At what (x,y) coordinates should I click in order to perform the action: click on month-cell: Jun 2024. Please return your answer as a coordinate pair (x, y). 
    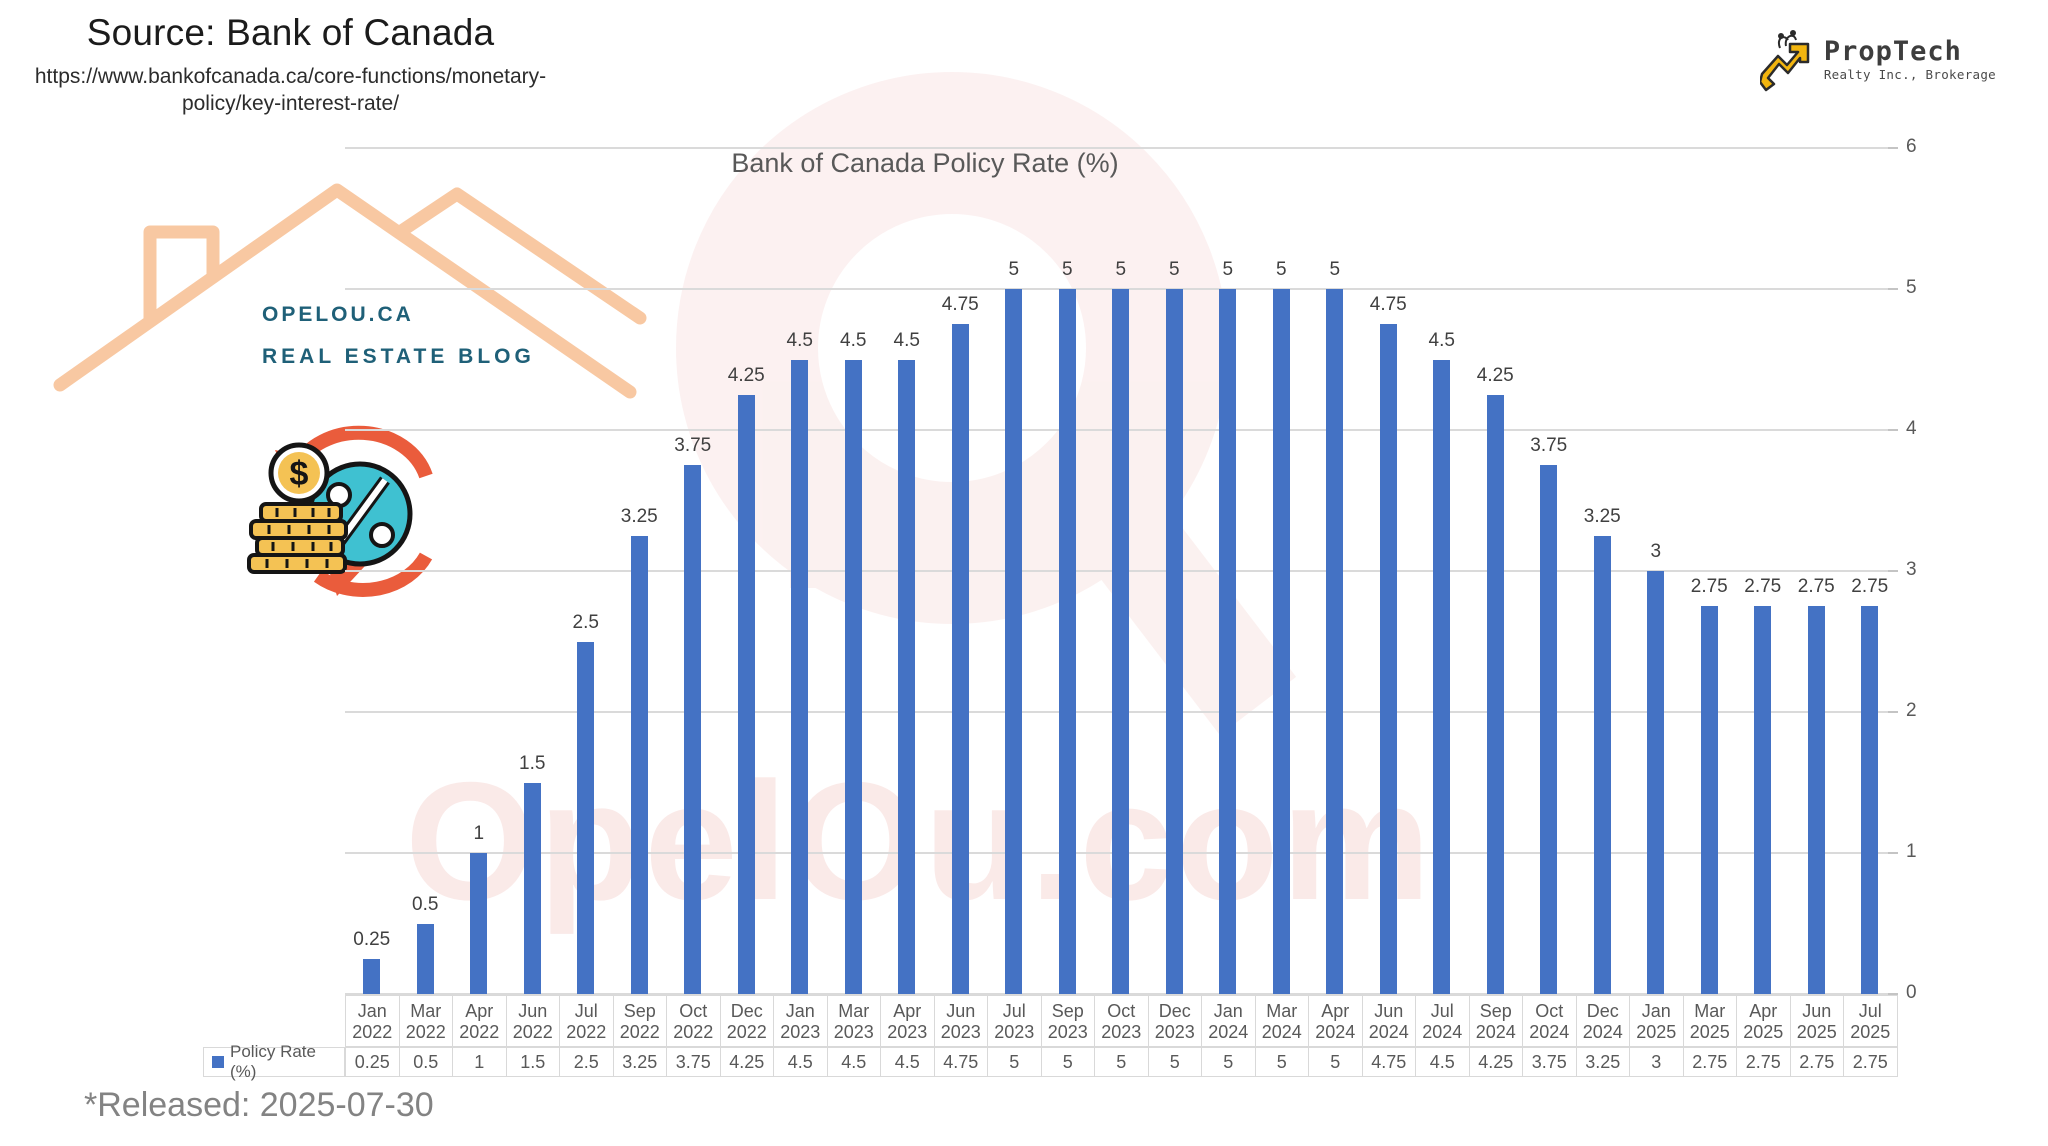
    Looking at the image, I should click on (1388, 1021).